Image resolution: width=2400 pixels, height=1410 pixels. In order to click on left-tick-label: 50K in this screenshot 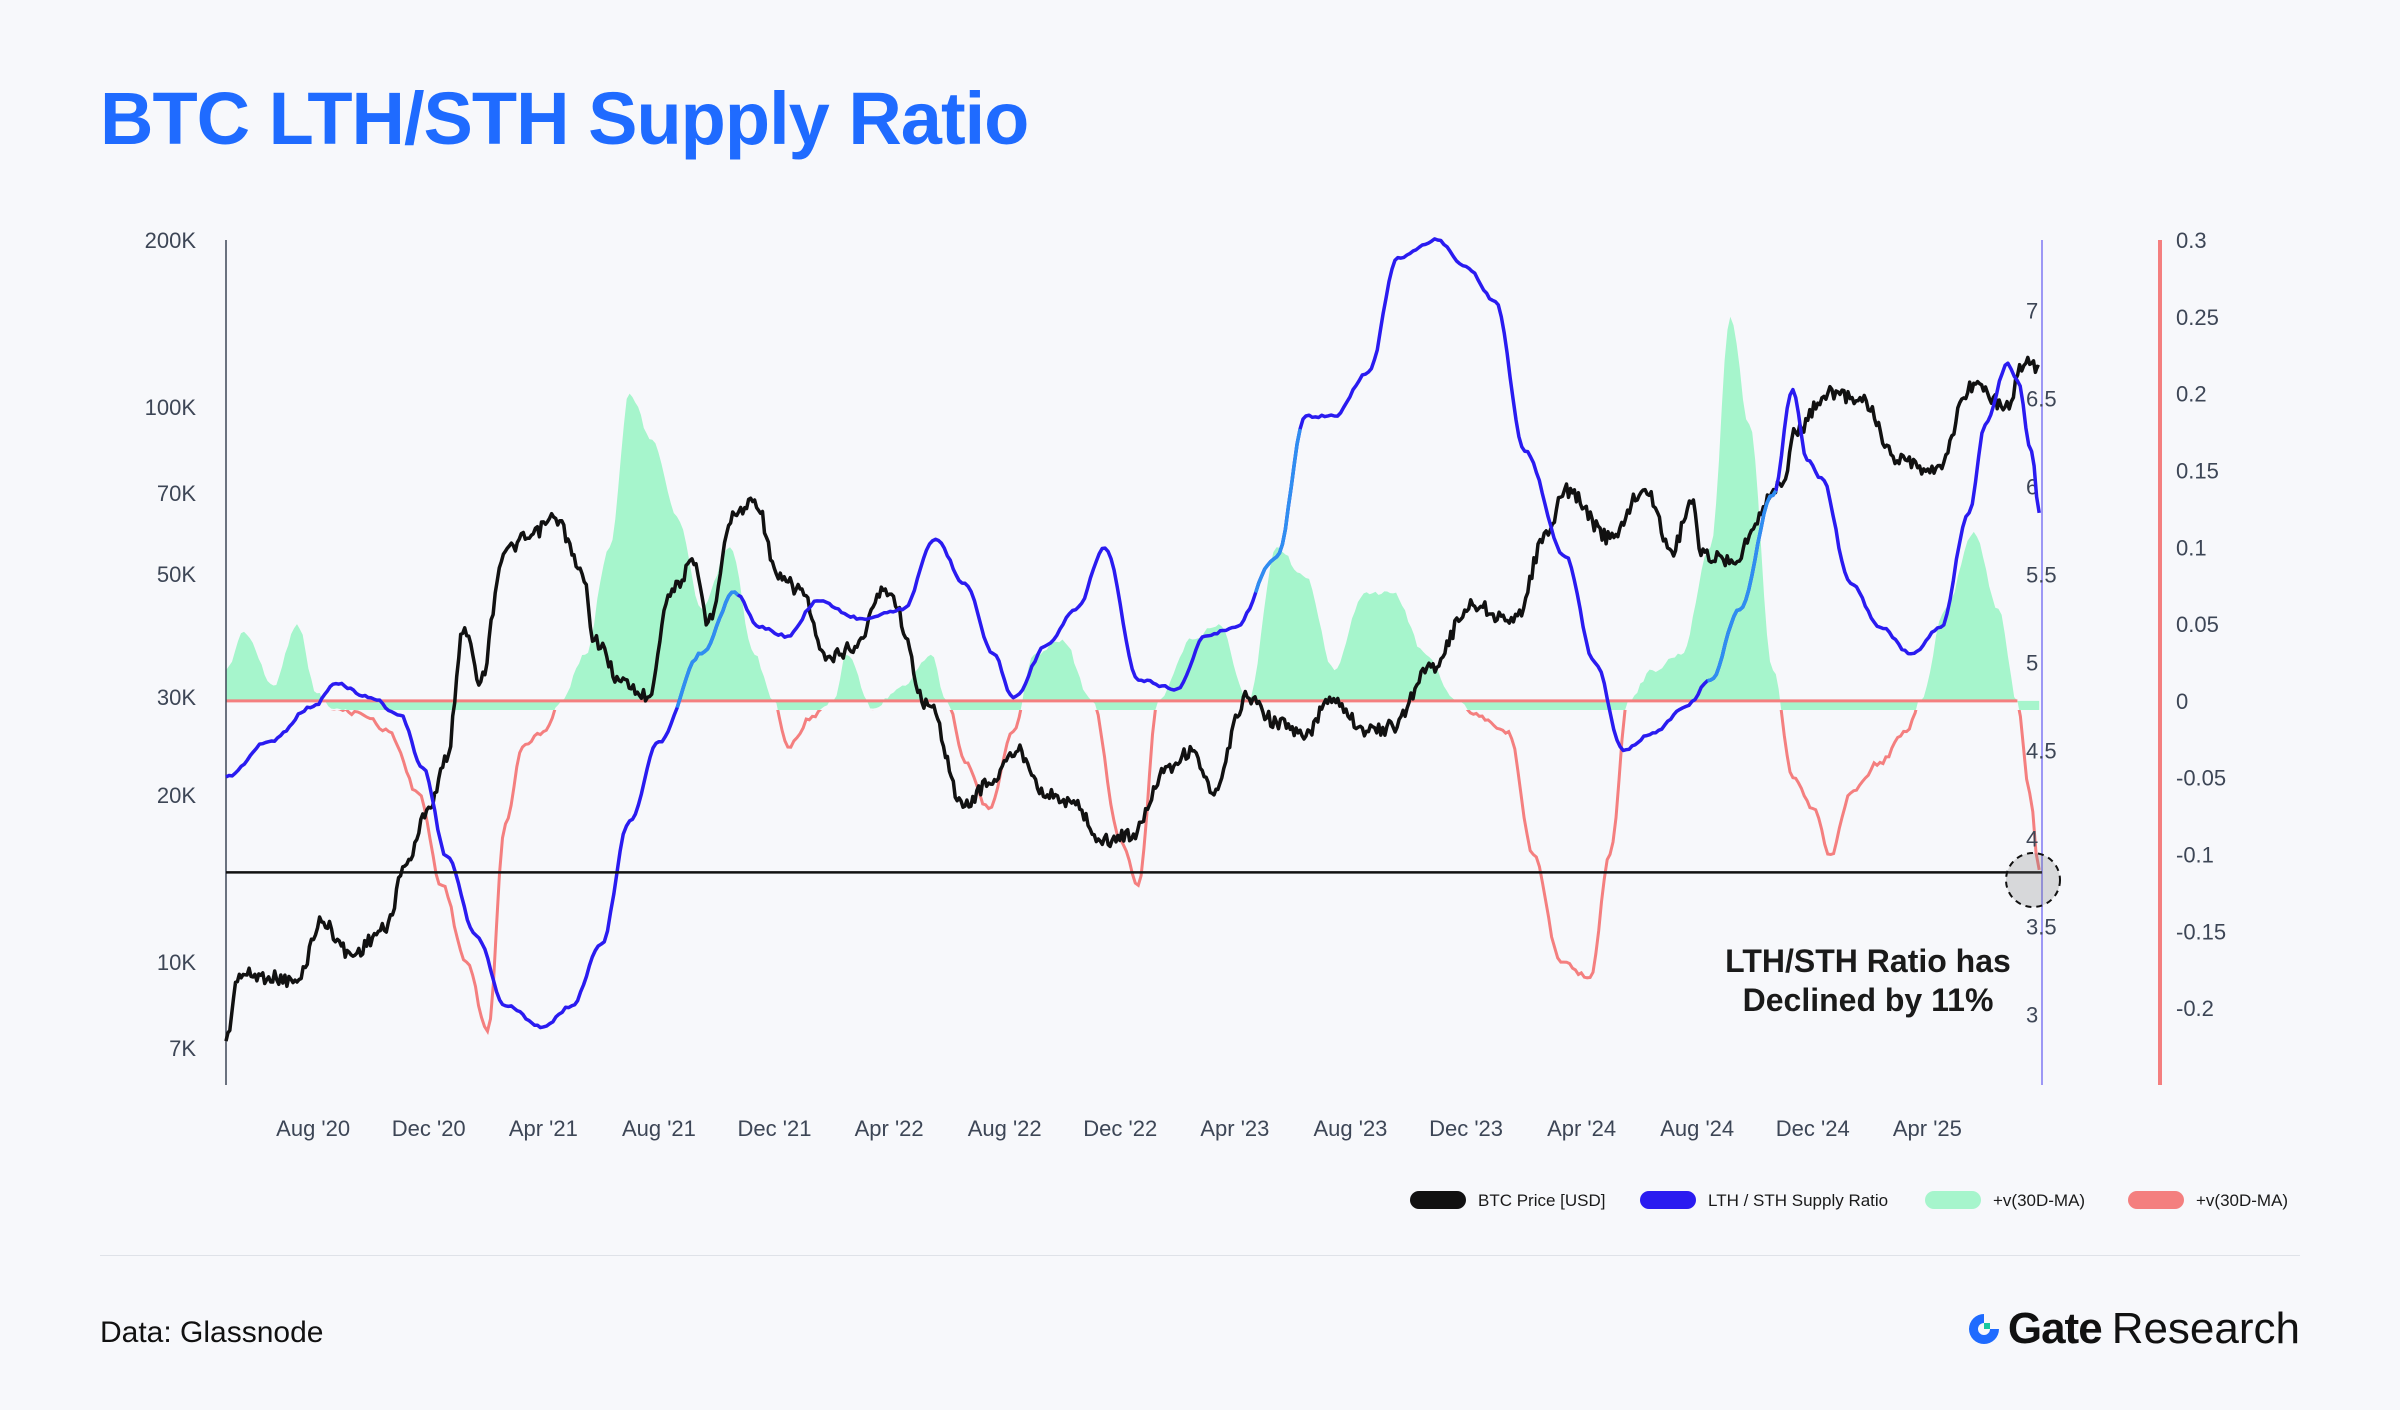, I will do `click(176, 574)`.